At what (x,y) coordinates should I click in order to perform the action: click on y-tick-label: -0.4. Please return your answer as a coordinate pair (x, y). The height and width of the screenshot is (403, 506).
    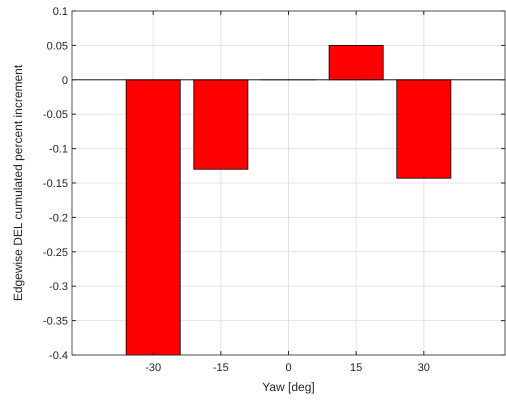
    Looking at the image, I should click on (58, 356).